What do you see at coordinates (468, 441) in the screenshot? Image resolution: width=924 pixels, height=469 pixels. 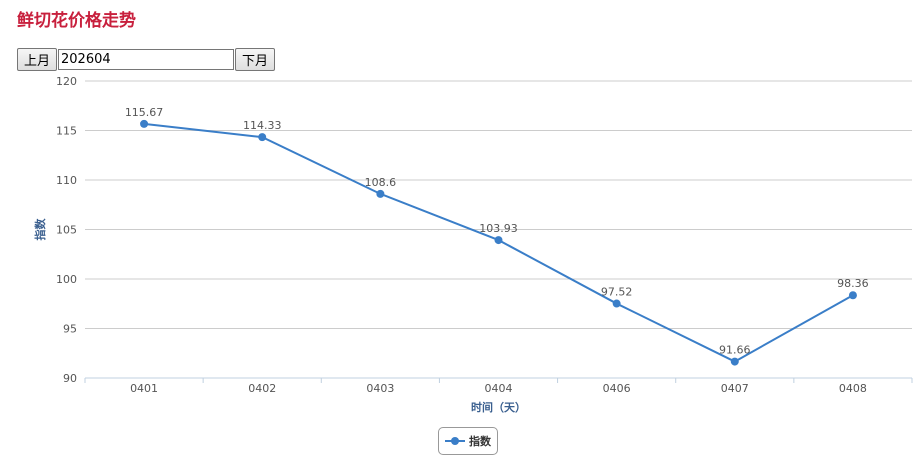 I see `legend: 指数` at bounding box center [468, 441].